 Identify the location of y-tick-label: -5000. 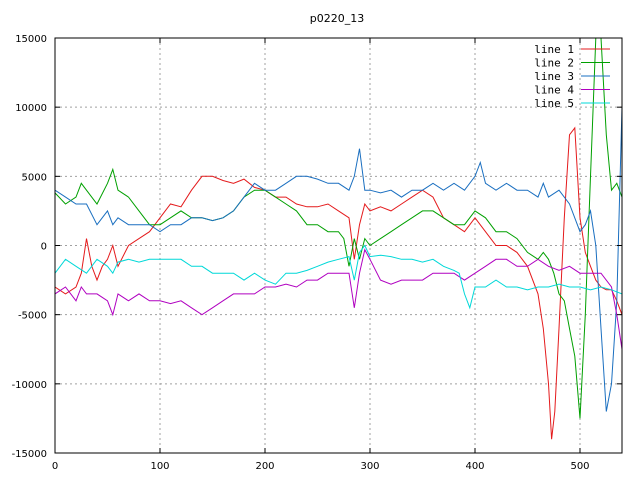
(32, 316).